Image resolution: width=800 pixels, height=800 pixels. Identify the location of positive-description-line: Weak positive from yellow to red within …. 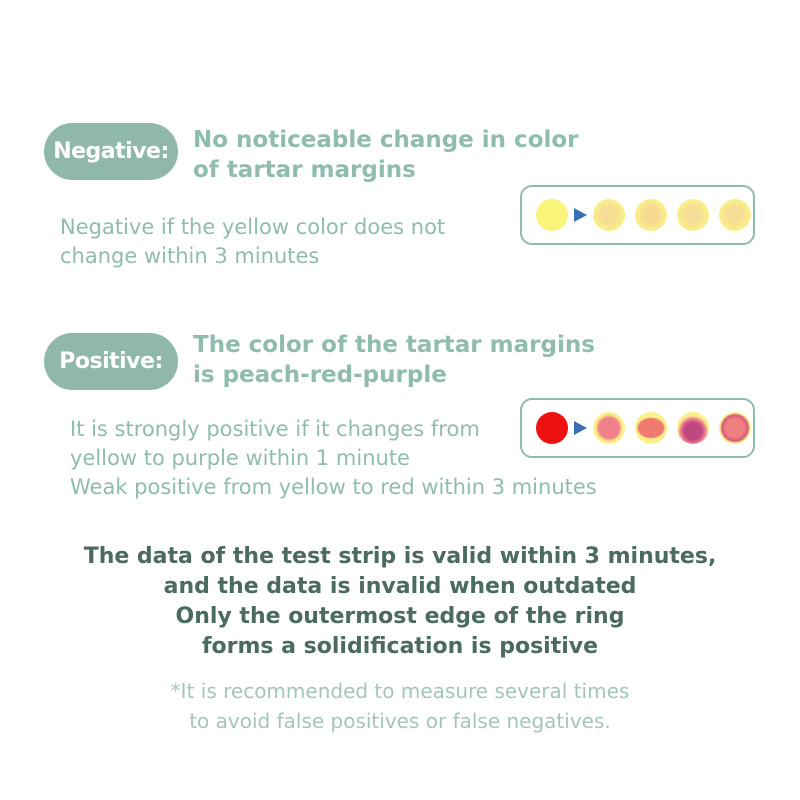
(333, 487).